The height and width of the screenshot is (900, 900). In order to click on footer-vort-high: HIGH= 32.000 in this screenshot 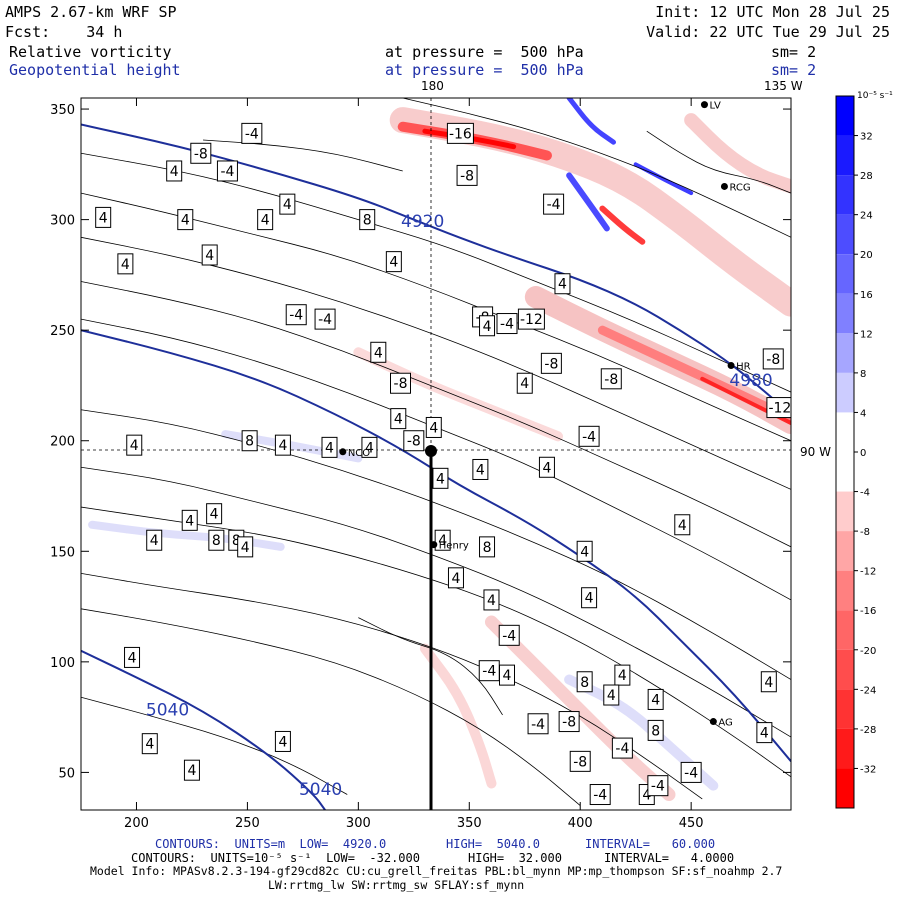, I will do `click(515, 858)`.